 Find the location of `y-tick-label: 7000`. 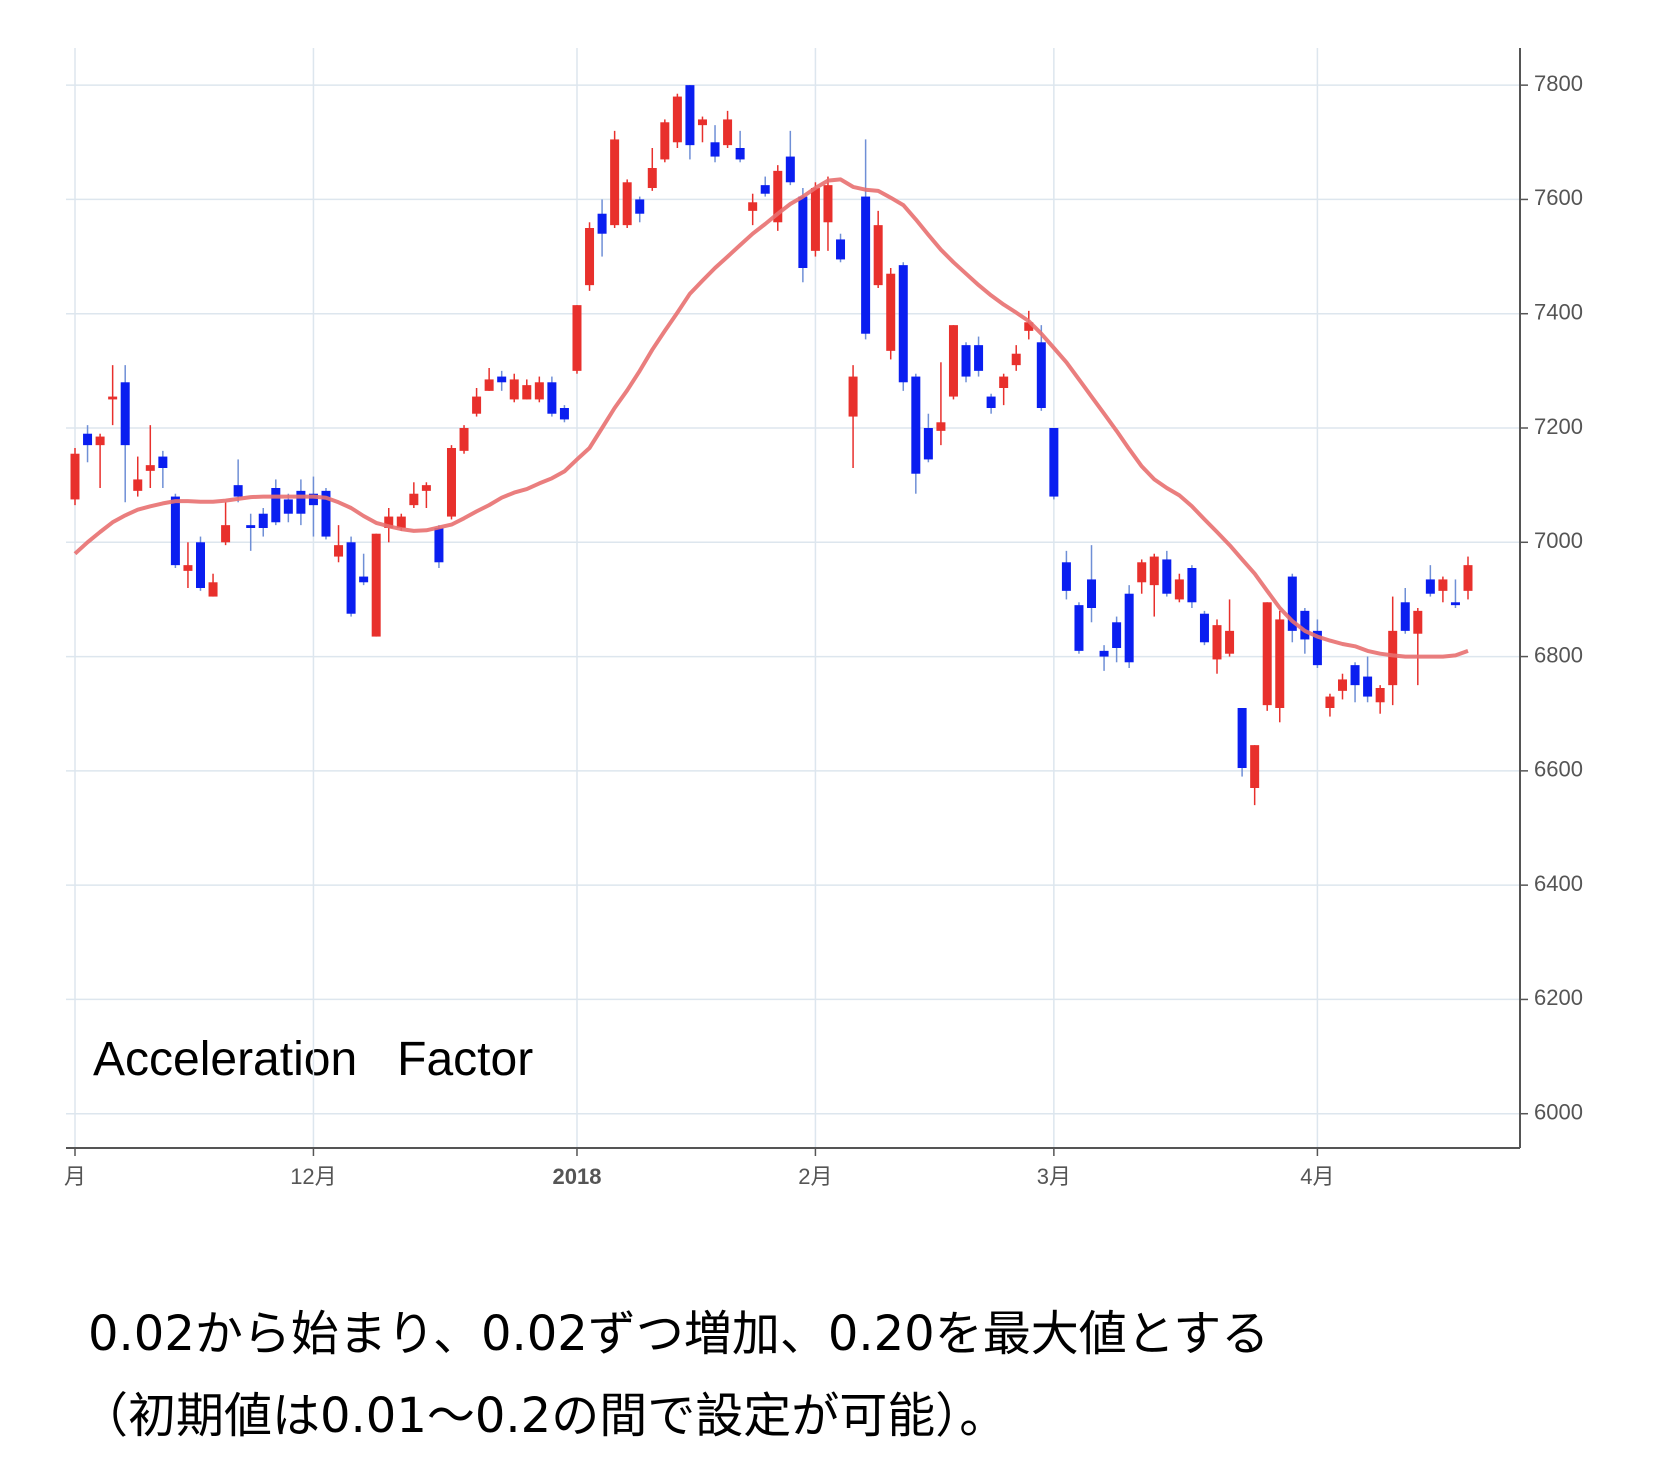

y-tick-label: 7000 is located at coordinates (1558, 540).